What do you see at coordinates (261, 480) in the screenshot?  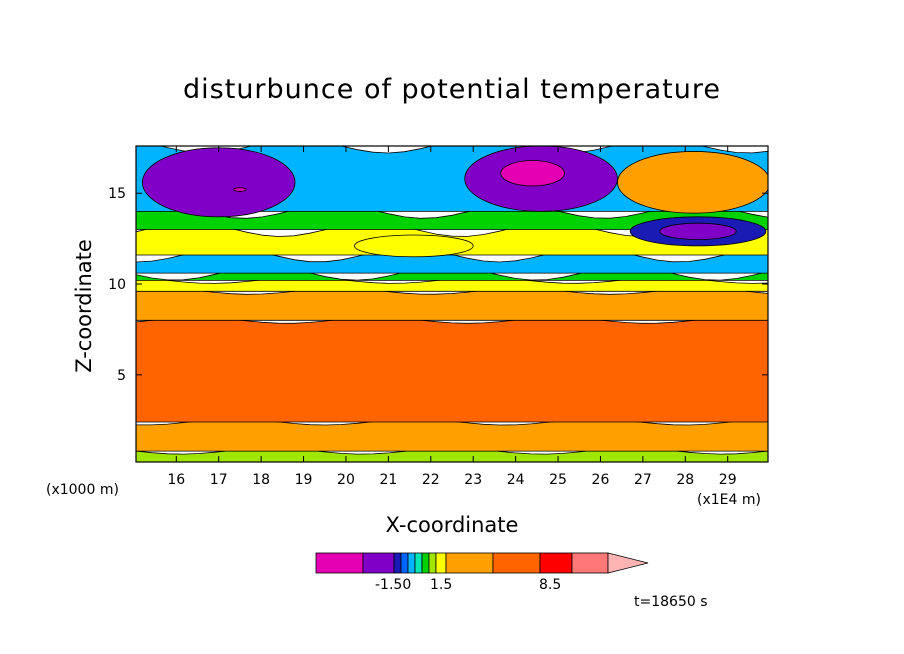 I see `x-tick-label: 18` at bounding box center [261, 480].